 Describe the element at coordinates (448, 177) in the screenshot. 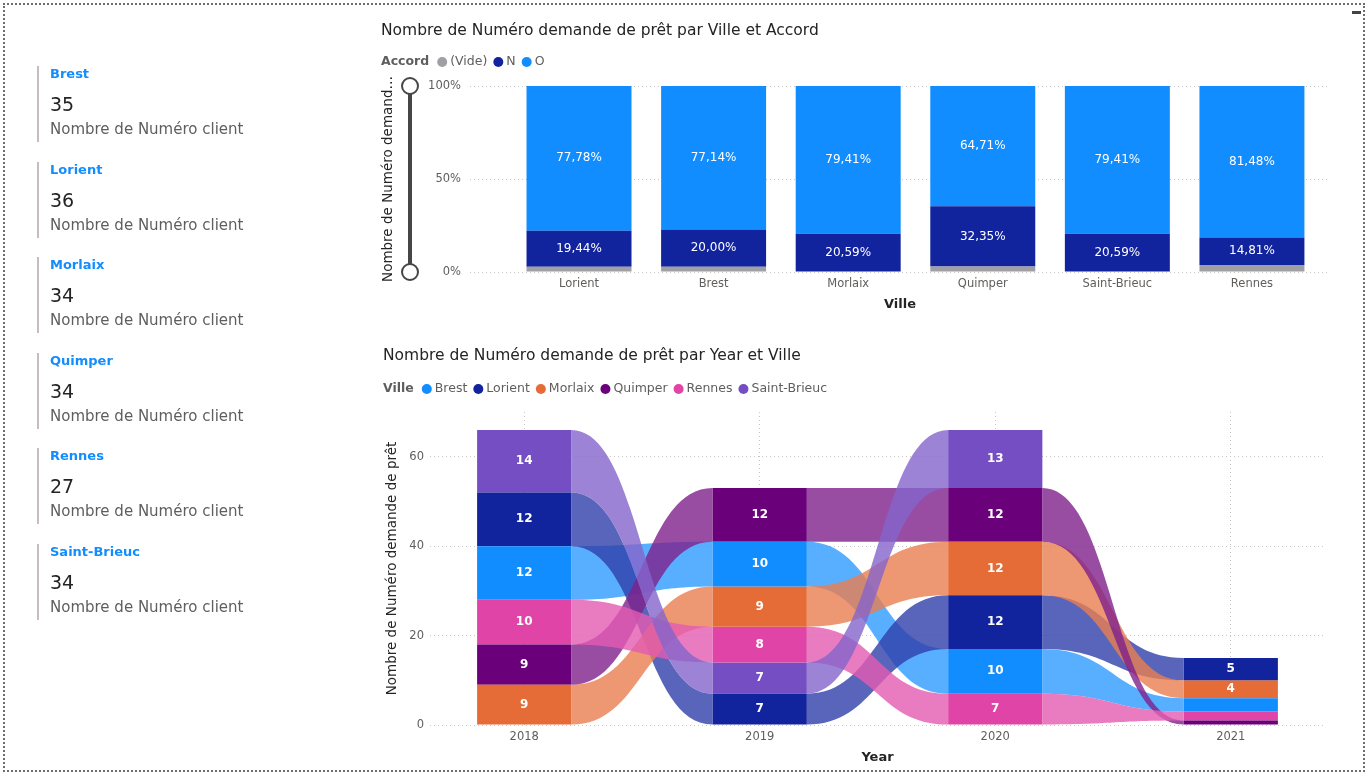

I see `y-tick-label: 50%` at that location.